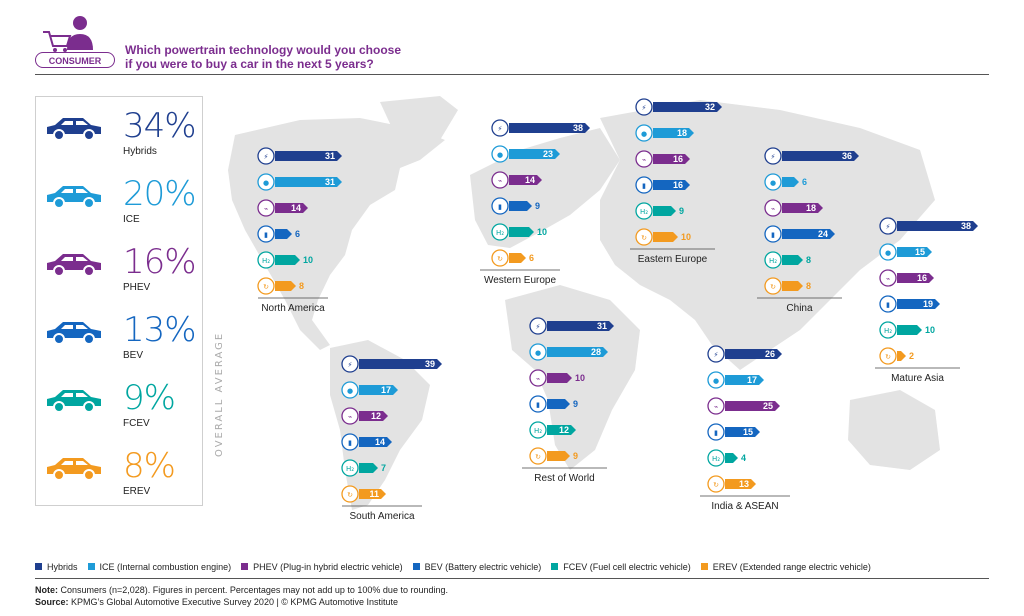 This screenshot has width=1024, height=616. Describe the element at coordinates (297, 234) in the screenshot. I see `value-label-bev: 6` at that location.